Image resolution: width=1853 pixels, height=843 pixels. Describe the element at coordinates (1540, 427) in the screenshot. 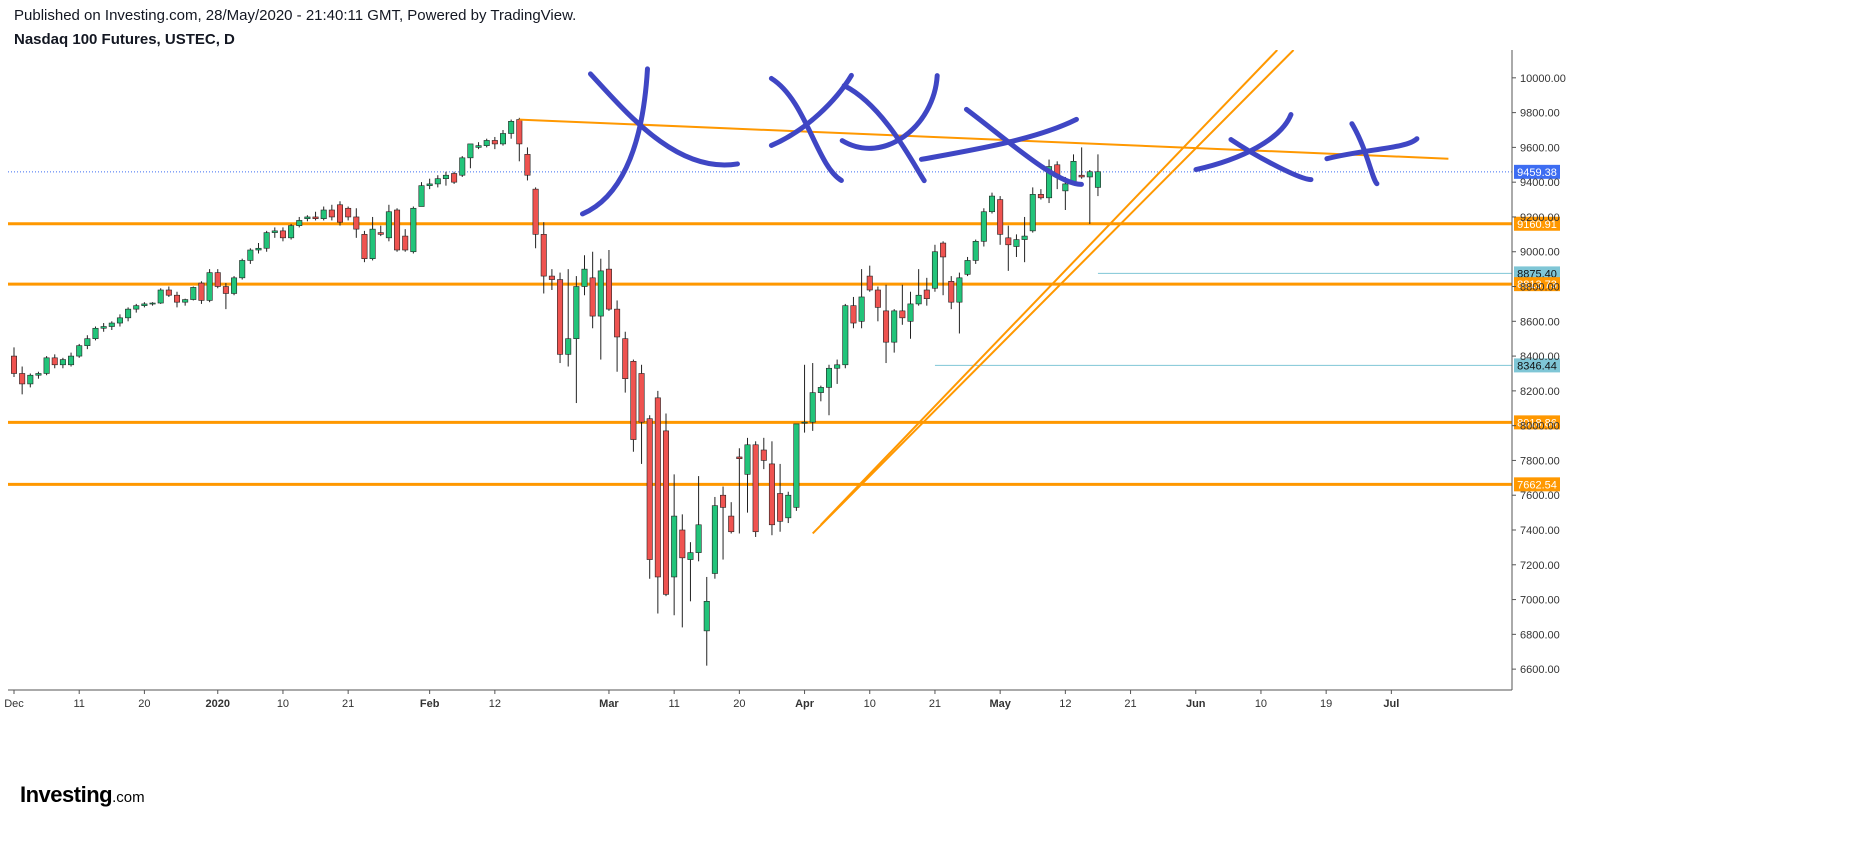

I see `y-tick-label: 8000.00` at that location.